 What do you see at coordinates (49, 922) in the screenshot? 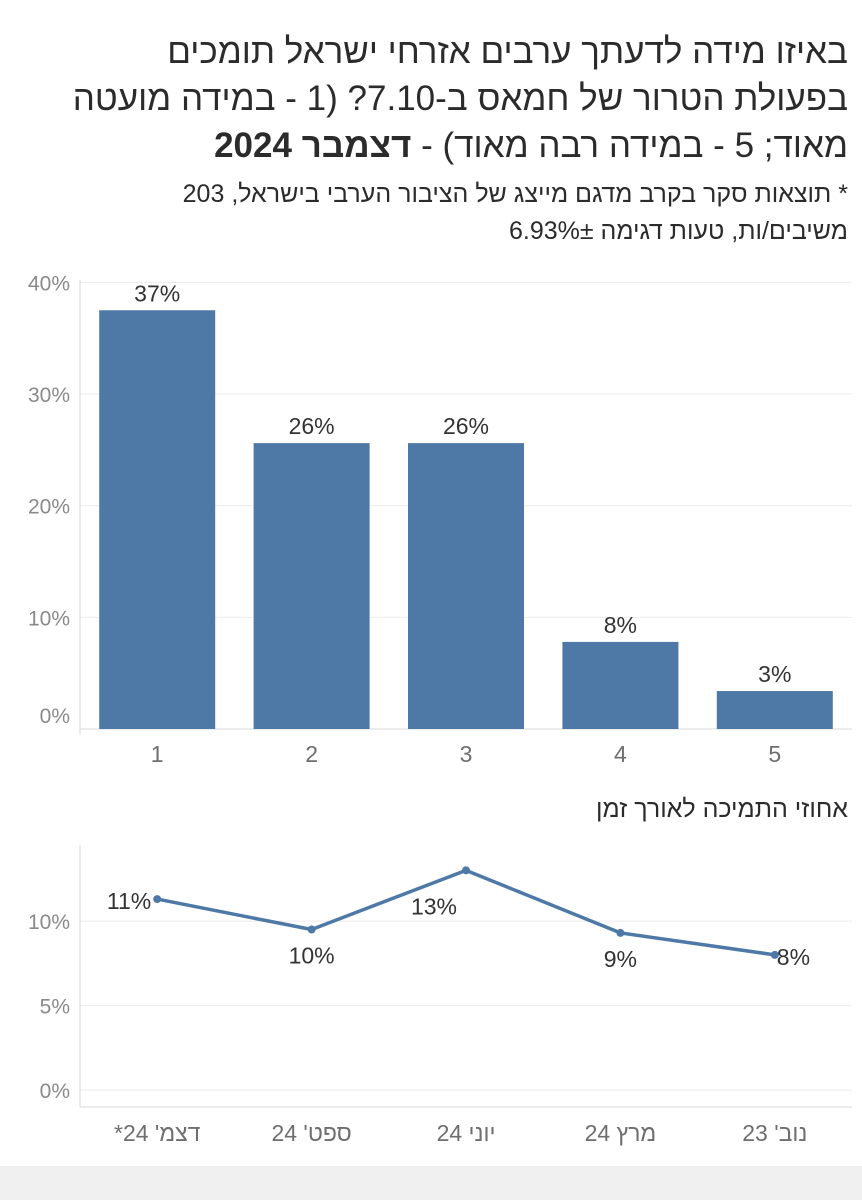
I see `line-y-tick-label: 10%` at bounding box center [49, 922].